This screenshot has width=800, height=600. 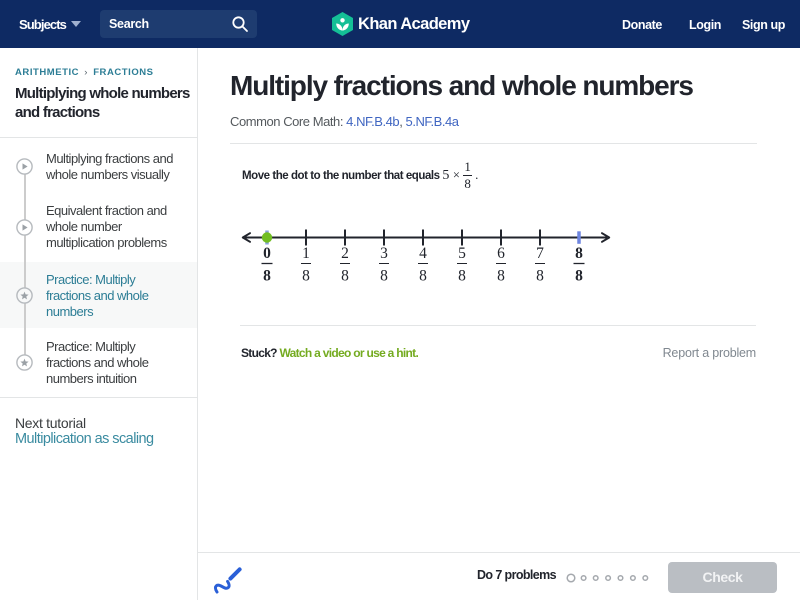 I want to click on svg-text: 6, so click(x=501, y=253).